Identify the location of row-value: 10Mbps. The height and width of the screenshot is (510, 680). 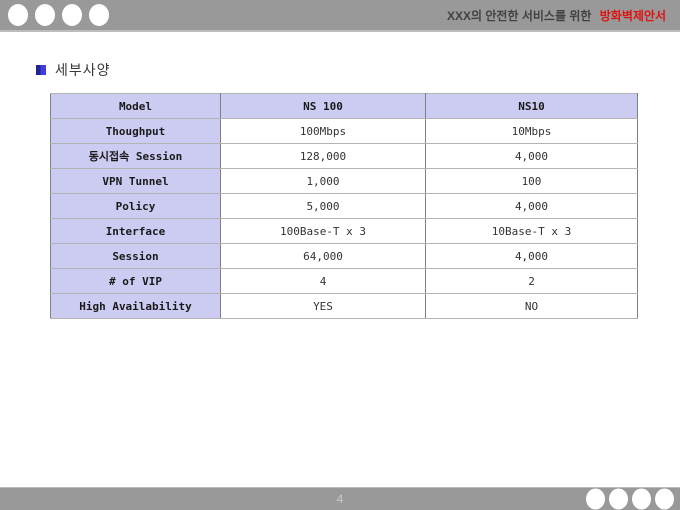
(531, 131).